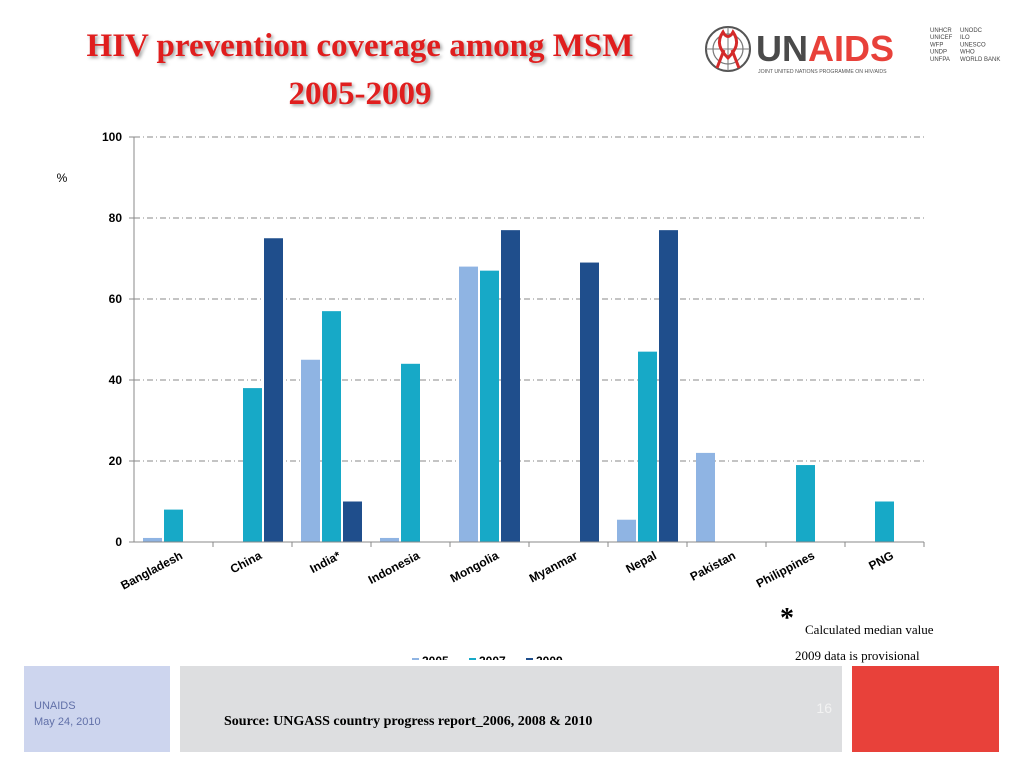 Image resolution: width=1024 pixels, height=768 pixels. What do you see at coordinates (360, 46) in the screenshot?
I see `title-line-1: HIV prevention coverage among MSM` at bounding box center [360, 46].